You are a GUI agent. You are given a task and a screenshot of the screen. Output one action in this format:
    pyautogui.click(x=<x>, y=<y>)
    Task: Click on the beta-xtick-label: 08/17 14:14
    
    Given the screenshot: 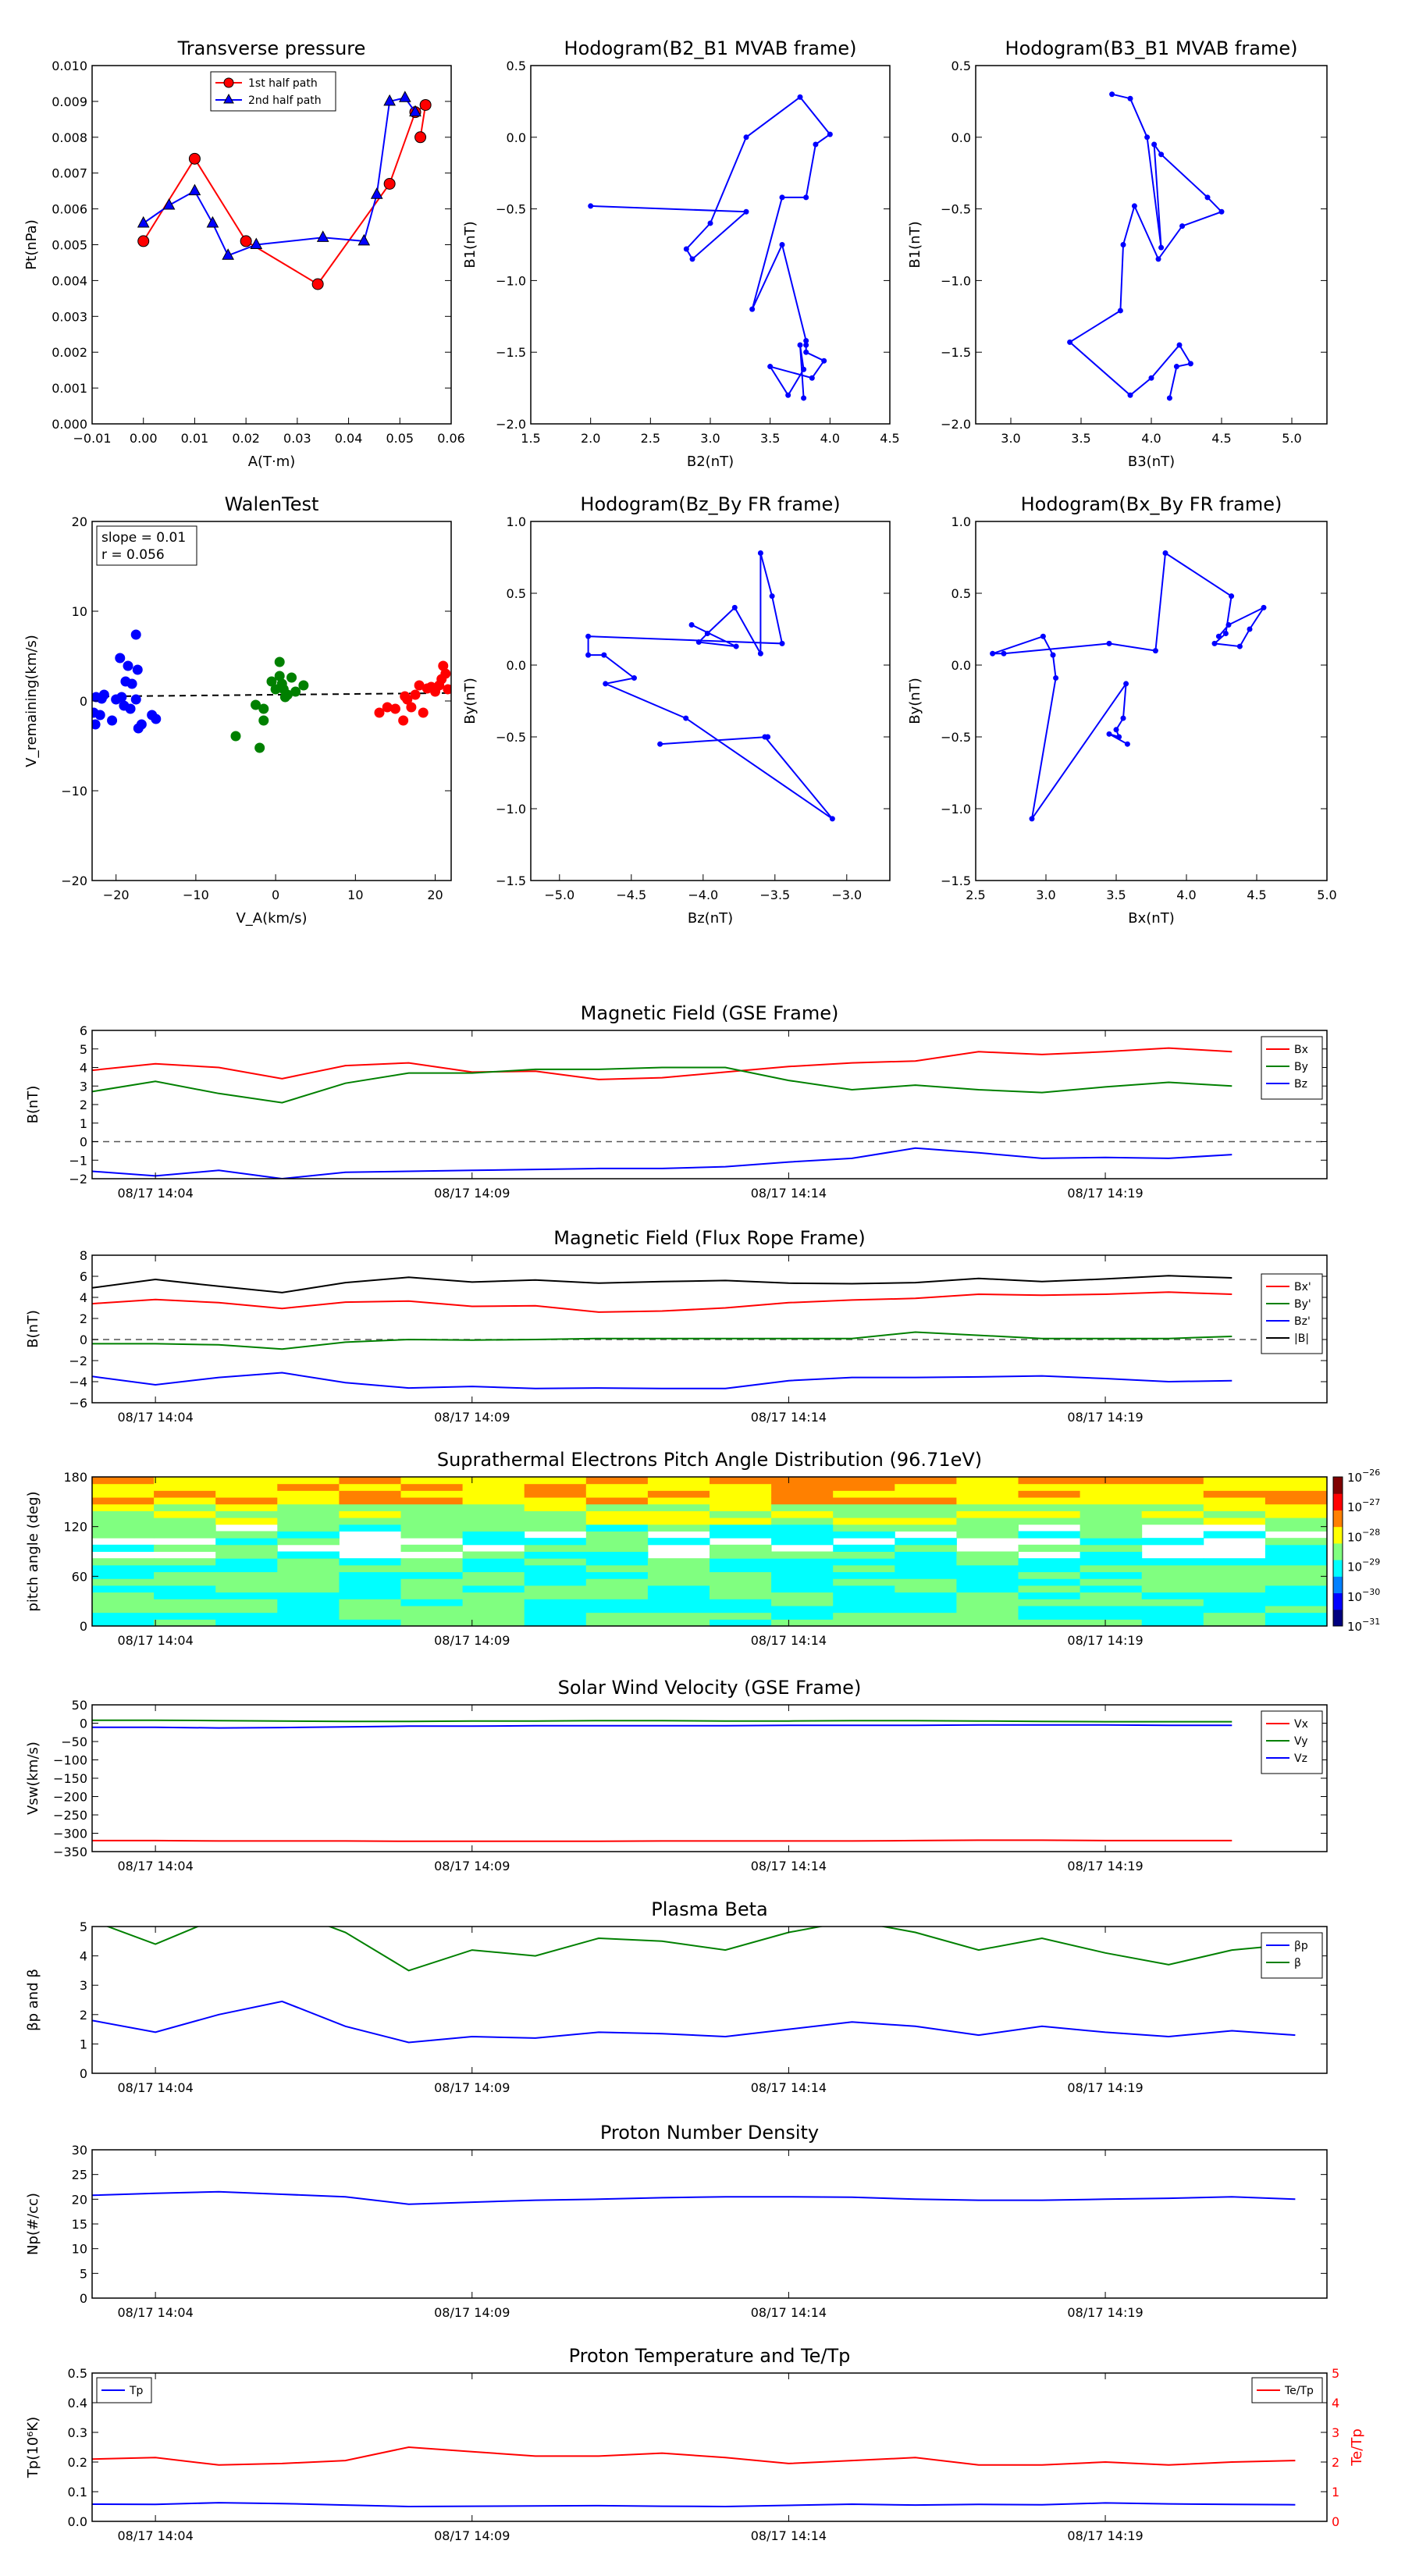 What is the action you would take?
    pyautogui.click(x=789, y=2087)
    